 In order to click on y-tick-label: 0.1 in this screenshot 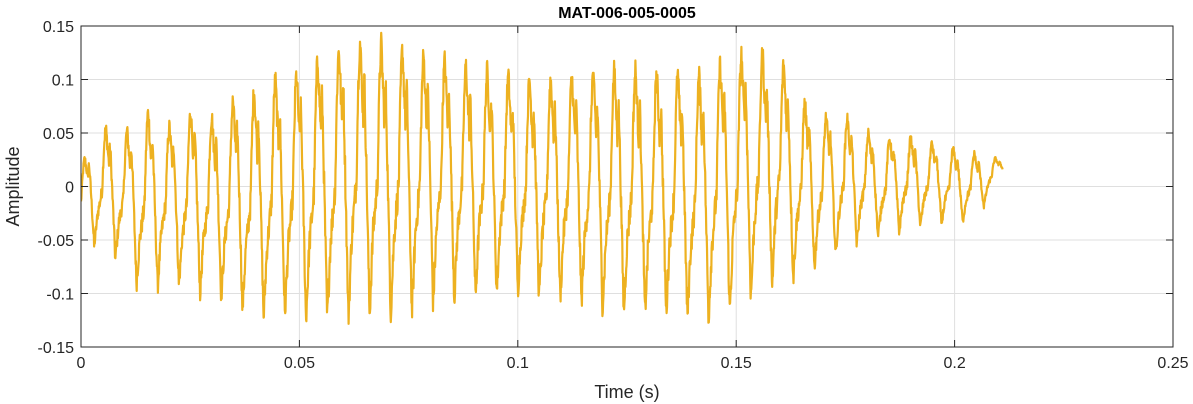, I will do `click(63, 81)`.